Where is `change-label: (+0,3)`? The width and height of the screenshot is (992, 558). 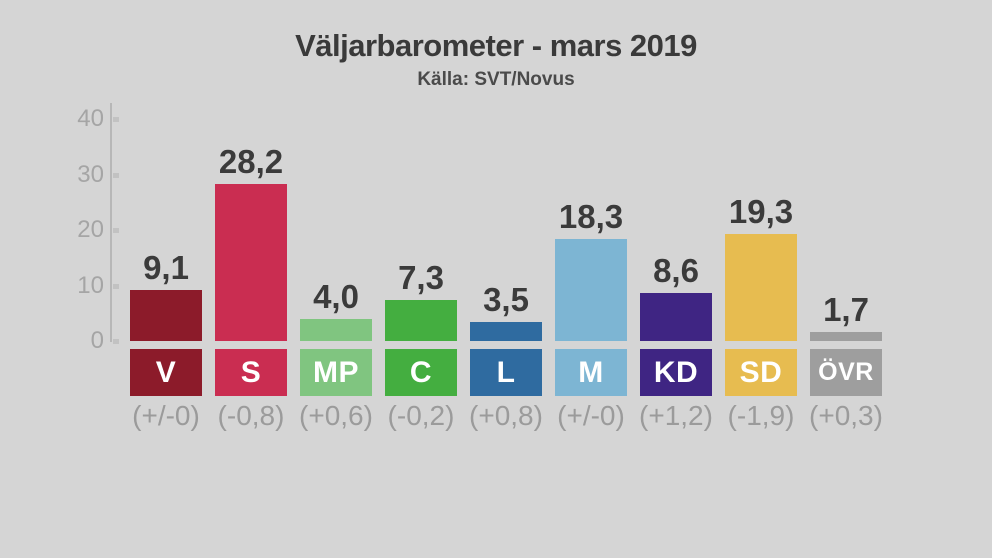 change-label: (+0,3) is located at coordinates (846, 415).